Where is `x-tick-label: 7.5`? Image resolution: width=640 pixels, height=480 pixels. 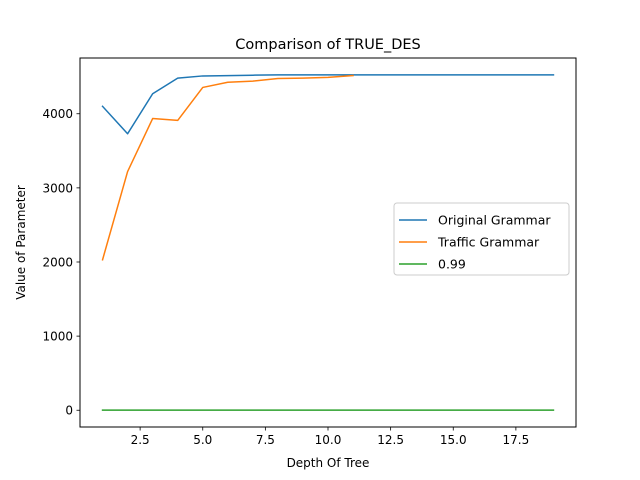
x-tick-label: 7.5 is located at coordinates (265, 440).